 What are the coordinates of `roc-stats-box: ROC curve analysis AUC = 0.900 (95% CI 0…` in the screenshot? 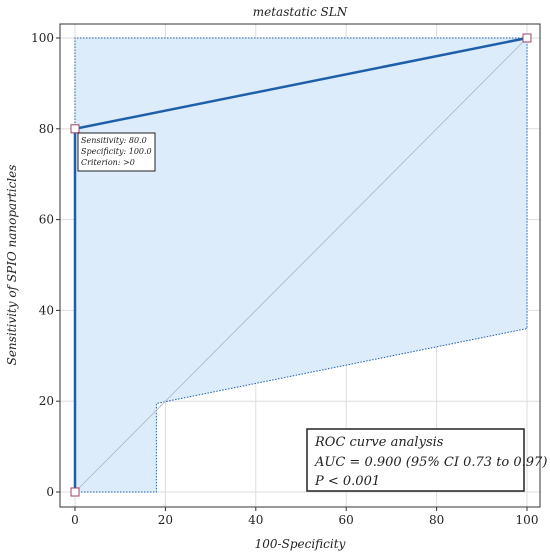 It's located at (426, 460).